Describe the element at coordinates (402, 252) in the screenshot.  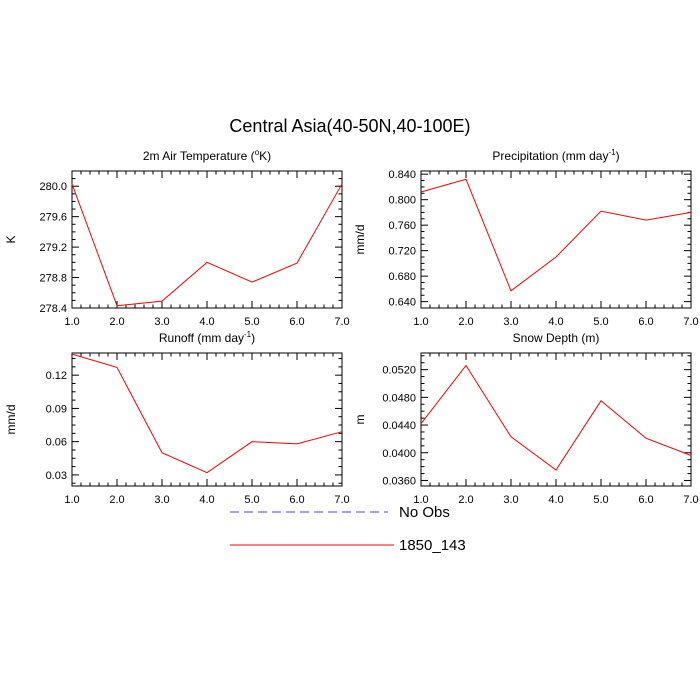
I see `y-tick-label: 0.720` at that location.